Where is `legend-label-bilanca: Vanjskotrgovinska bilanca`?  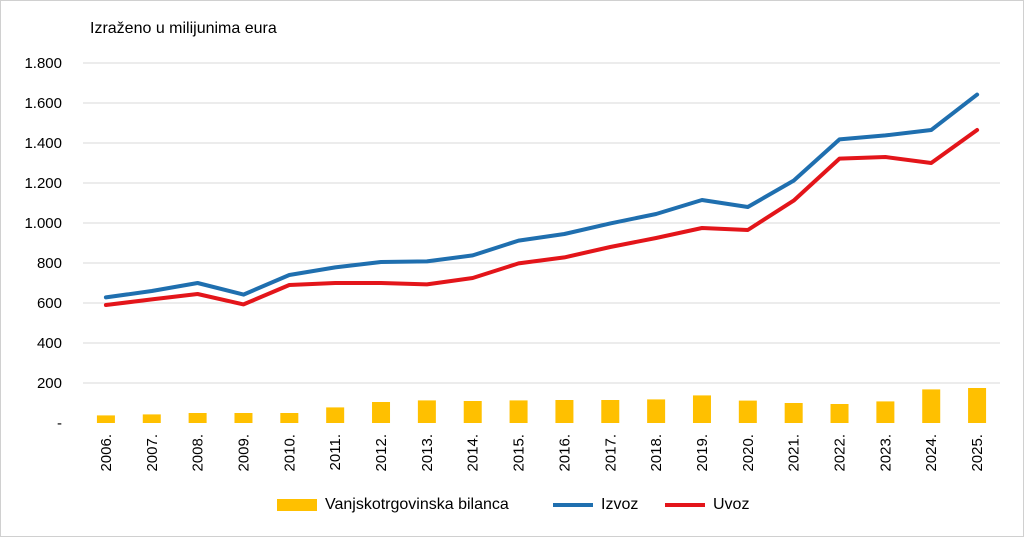
legend-label-bilanca: Vanjskotrgovinska bilanca is located at coordinates (417, 504).